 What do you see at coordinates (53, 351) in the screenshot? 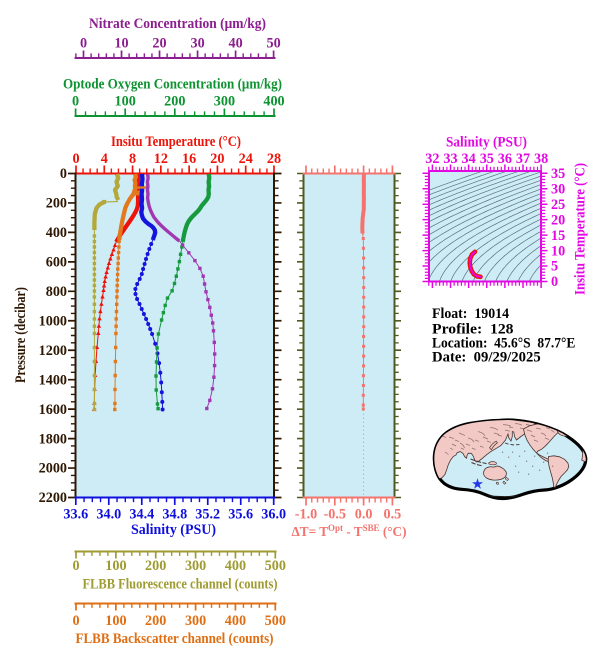
I see `svg-text: 1200` at bounding box center [53, 351].